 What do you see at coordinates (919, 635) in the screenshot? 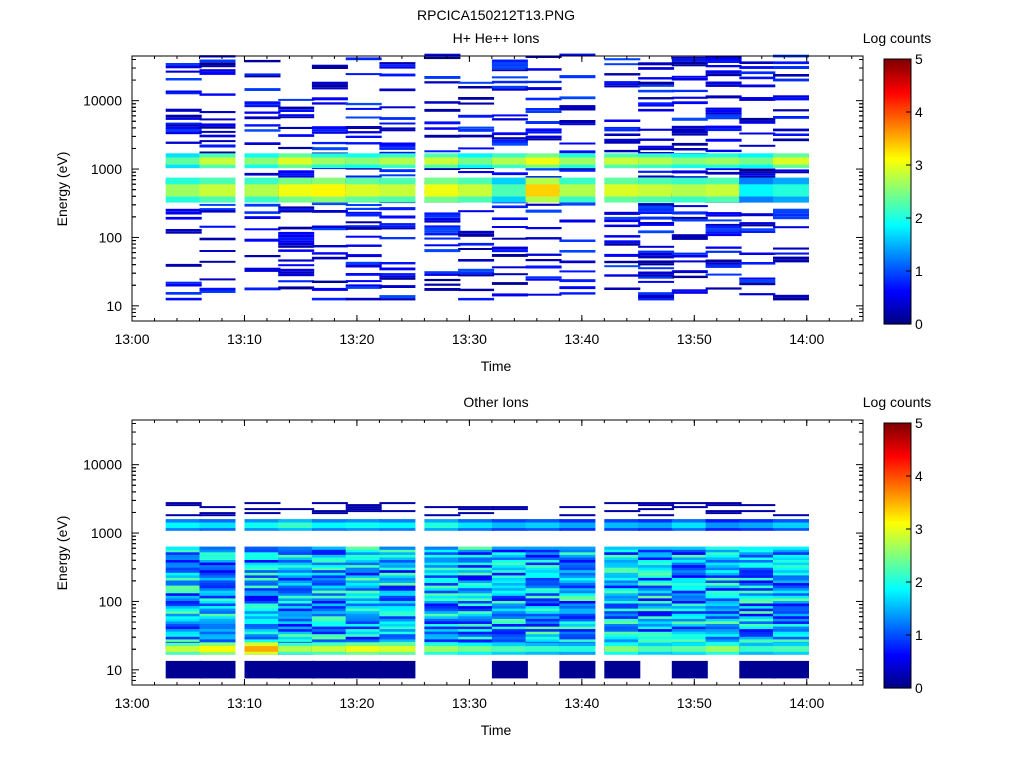
I see `colorbar-tick-label: 1` at bounding box center [919, 635].